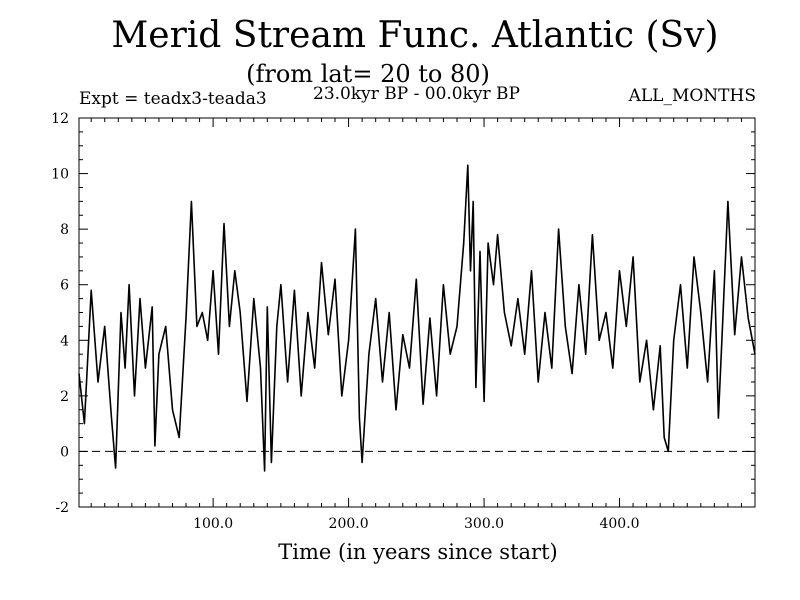 The height and width of the screenshot is (600, 800). What do you see at coordinates (415, 35) in the screenshot?
I see `chart-title: Merid Stream Func. Atlantic (Sv)` at bounding box center [415, 35].